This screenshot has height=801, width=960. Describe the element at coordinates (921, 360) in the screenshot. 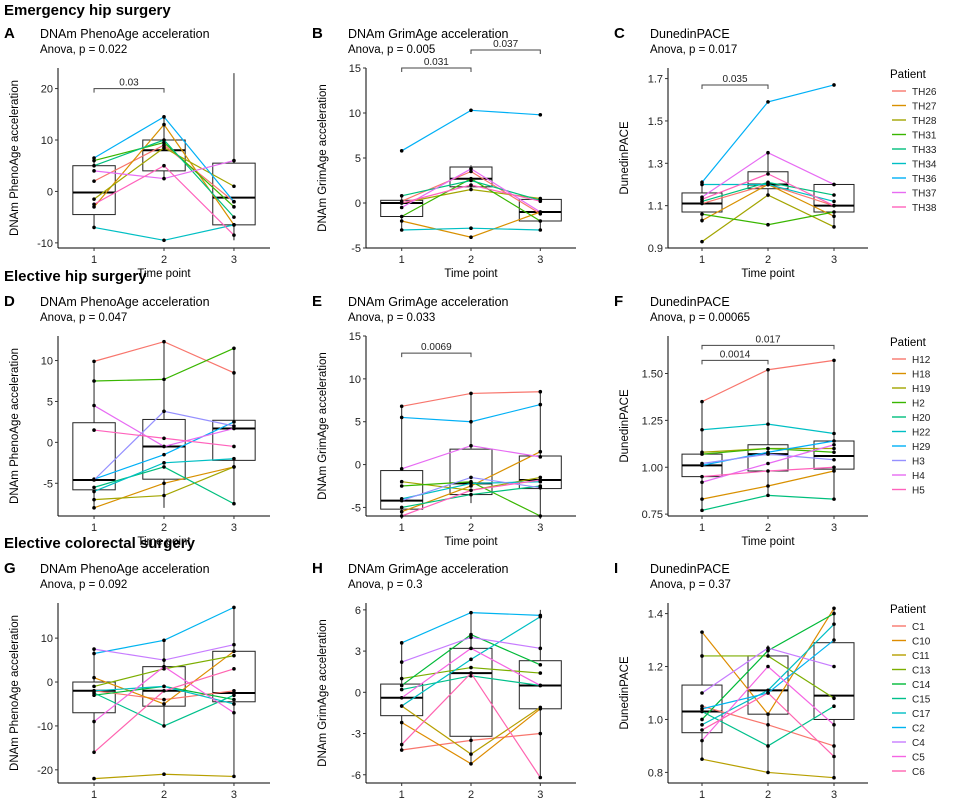

I see `legend-label-h12: H12` at that location.